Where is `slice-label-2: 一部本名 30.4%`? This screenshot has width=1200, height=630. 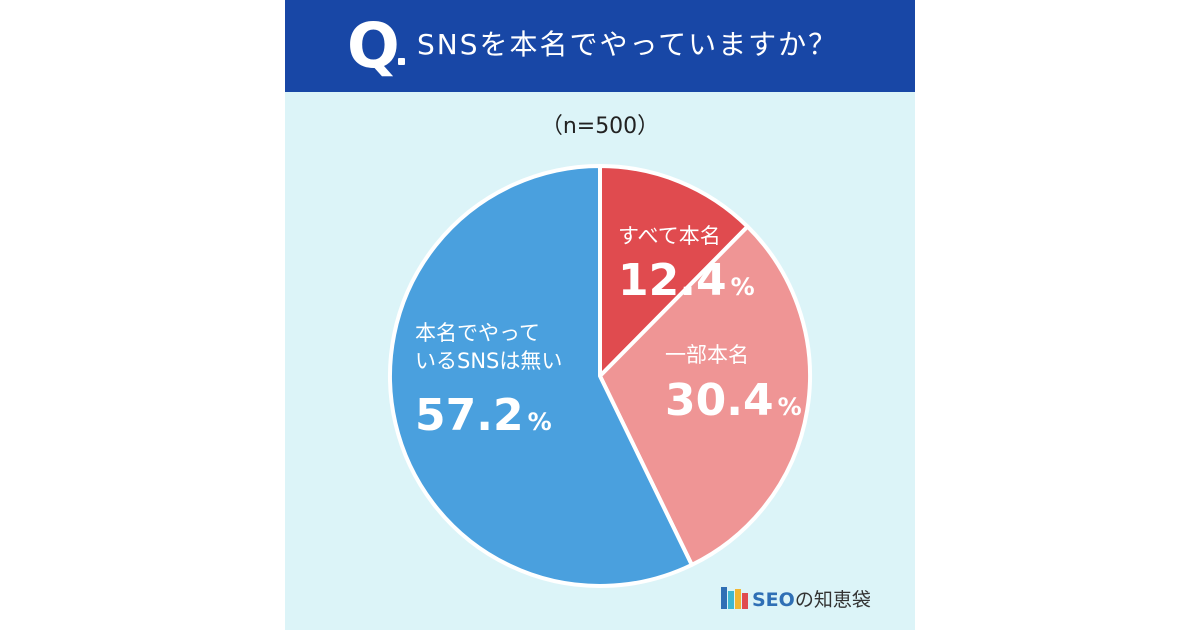 slice-label-2: 一部本名 30.4% is located at coordinates (733, 384).